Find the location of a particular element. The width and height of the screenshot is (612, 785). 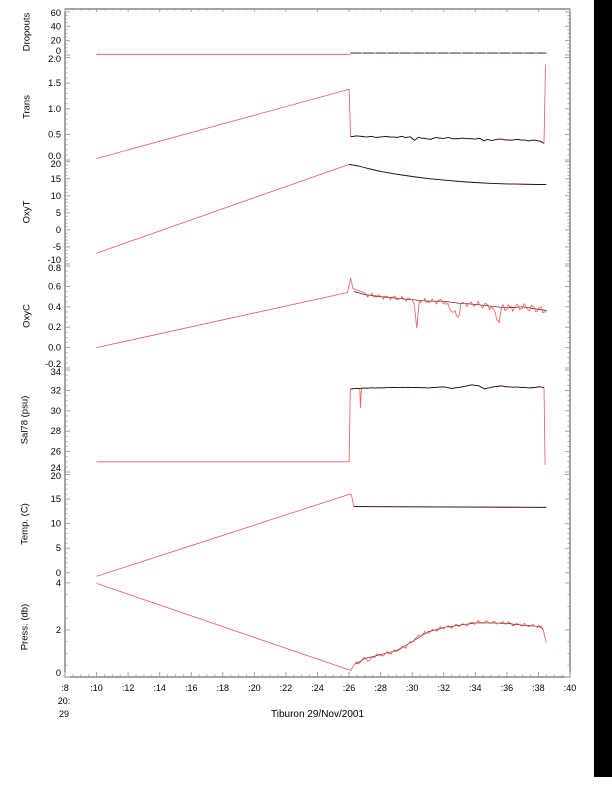

svg-text: :32 is located at coordinates (443, 688).